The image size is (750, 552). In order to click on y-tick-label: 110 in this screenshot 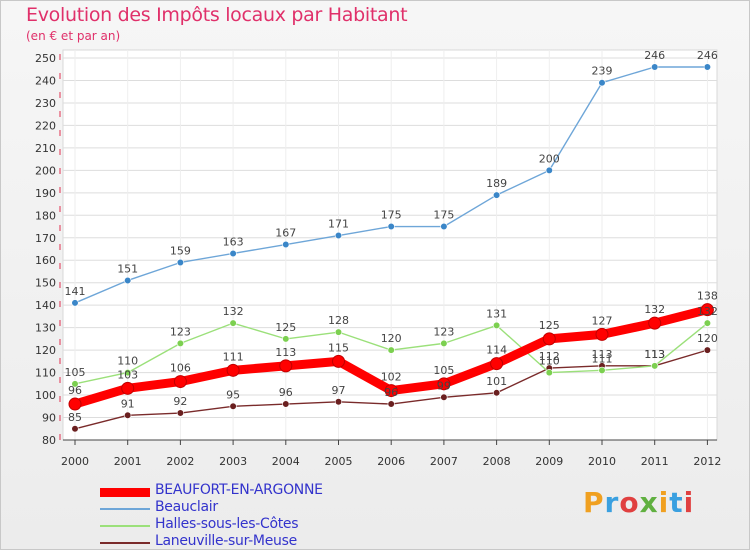, I will do `click(45, 373)`.